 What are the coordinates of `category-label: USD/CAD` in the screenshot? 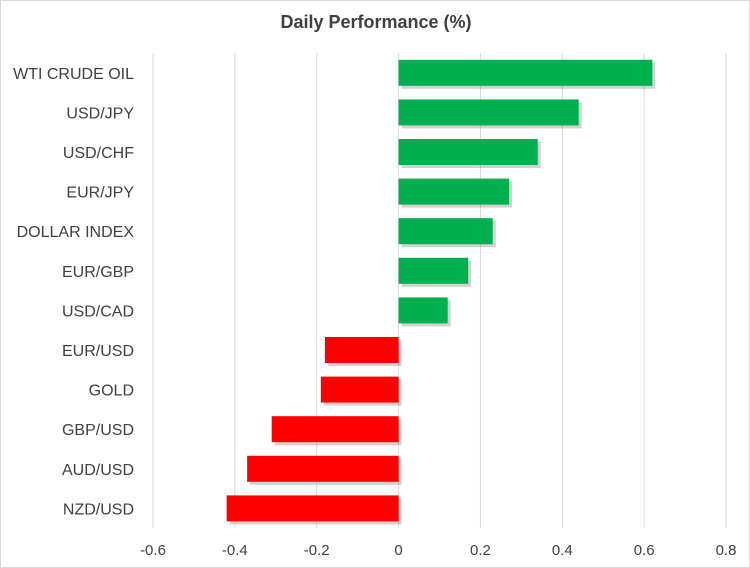 It's located at (98, 311).